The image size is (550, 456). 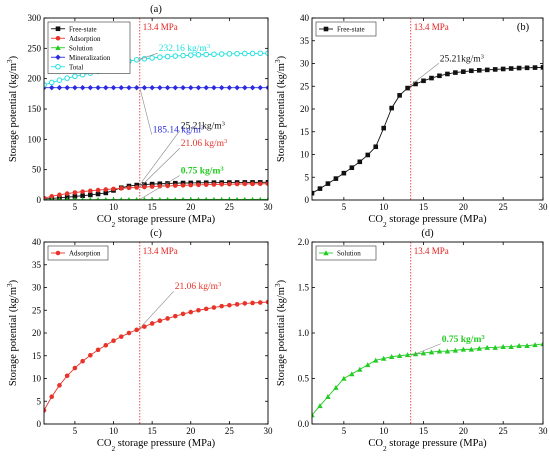 What do you see at coordinates (156, 9) in the screenshot?
I see `panel-label: (a)` at bounding box center [156, 9].